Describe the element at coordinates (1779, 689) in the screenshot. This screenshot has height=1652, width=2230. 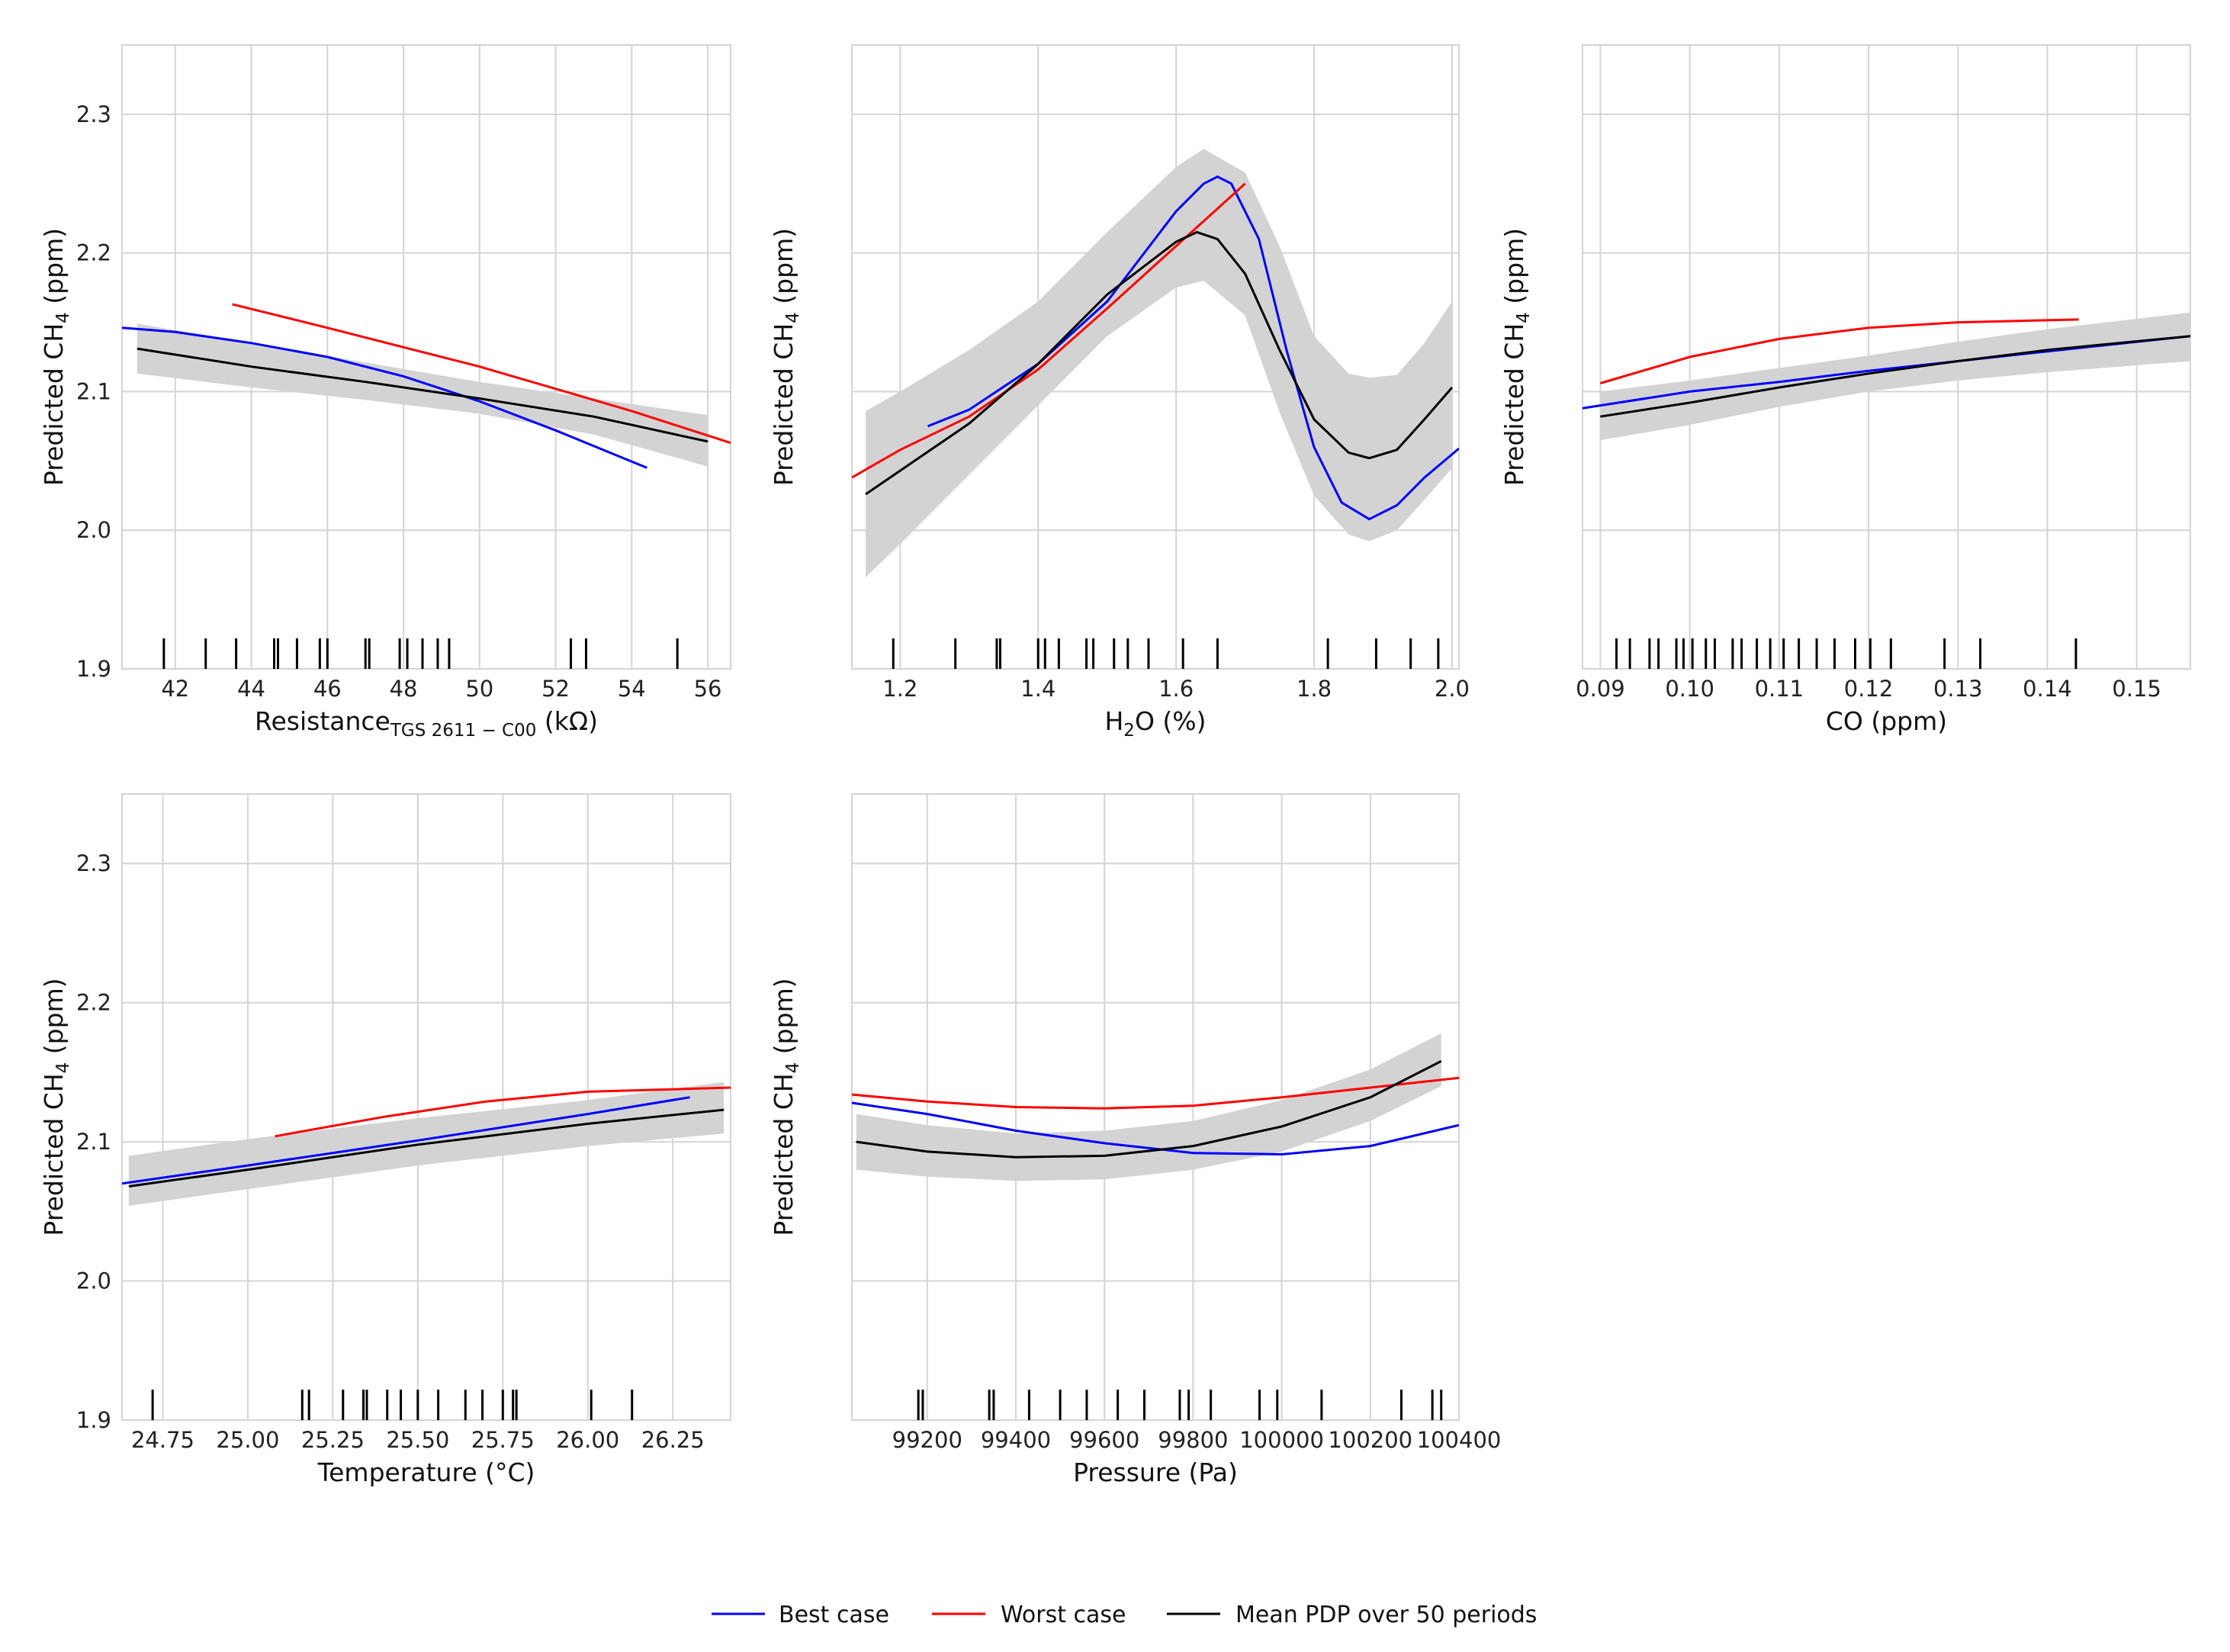
I see `x-tick-label: 0.11` at that location.